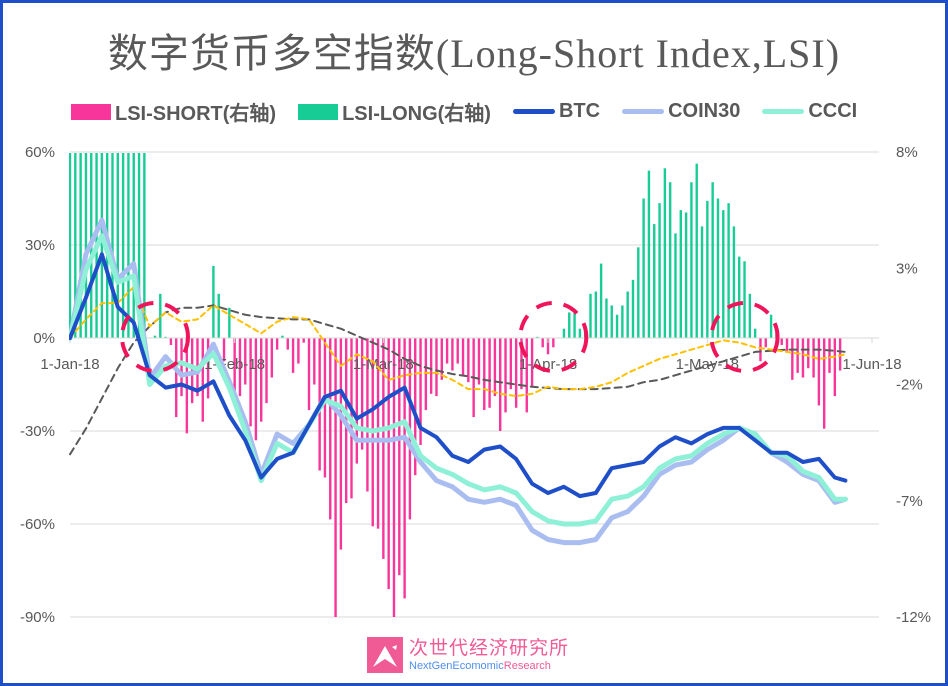 The height and width of the screenshot is (686, 948). I want to click on right-tick-label: -7%, so click(909, 501).